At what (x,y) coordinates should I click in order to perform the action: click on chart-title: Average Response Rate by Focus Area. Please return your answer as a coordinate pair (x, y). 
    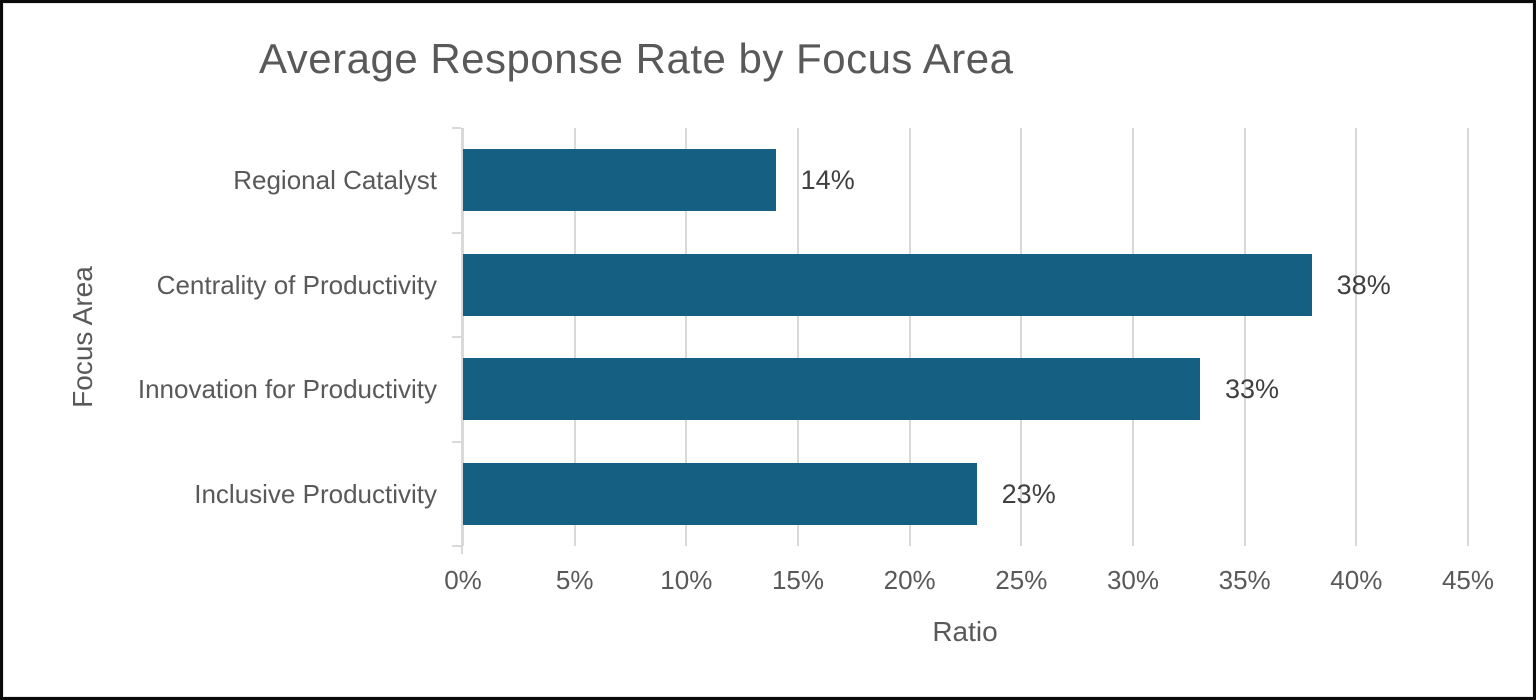
    Looking at the image, I should click on (636, 58).